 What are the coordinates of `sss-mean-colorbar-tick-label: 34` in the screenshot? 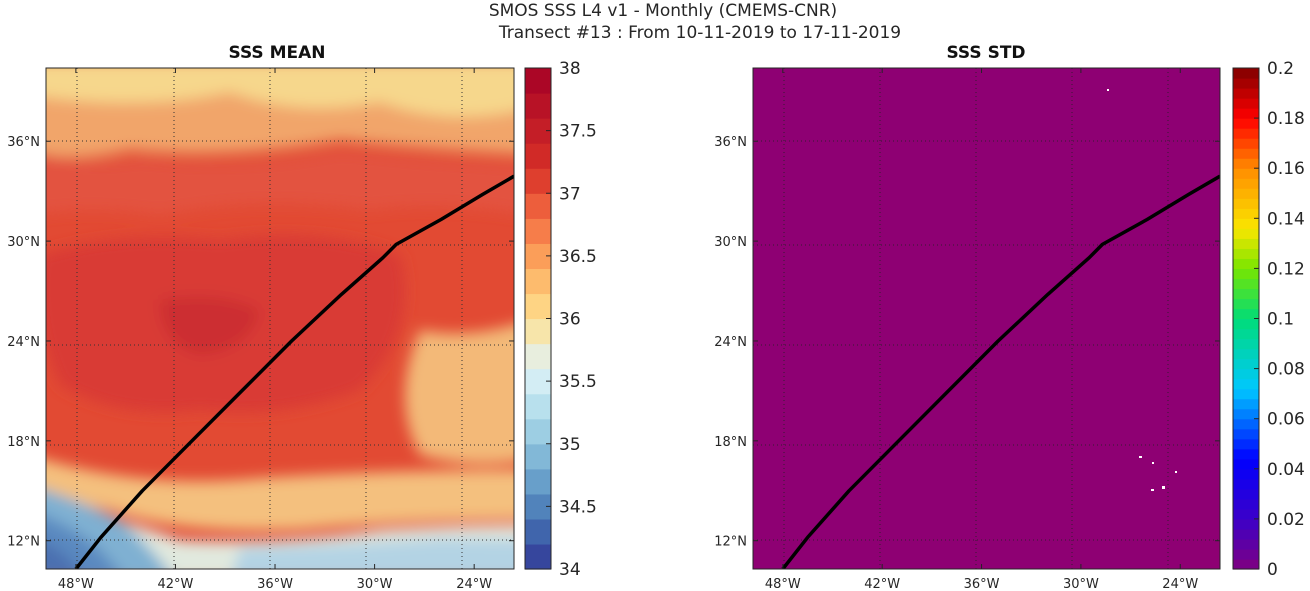 It's located at (570, 570).